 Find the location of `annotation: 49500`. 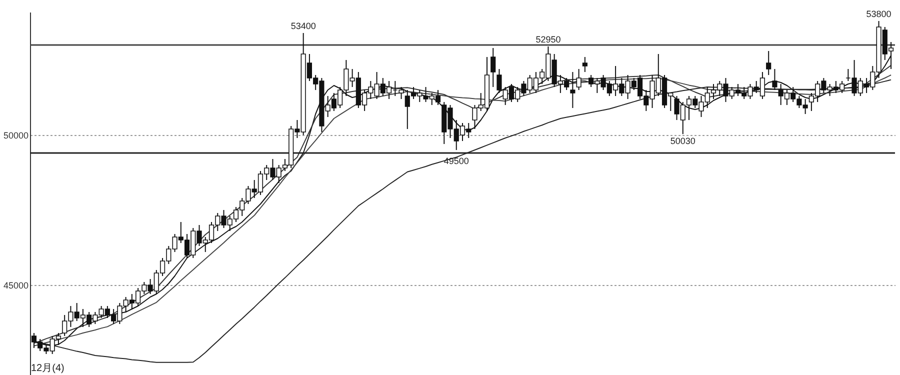

annotation: 49500 is located at coordinates (456, 161).